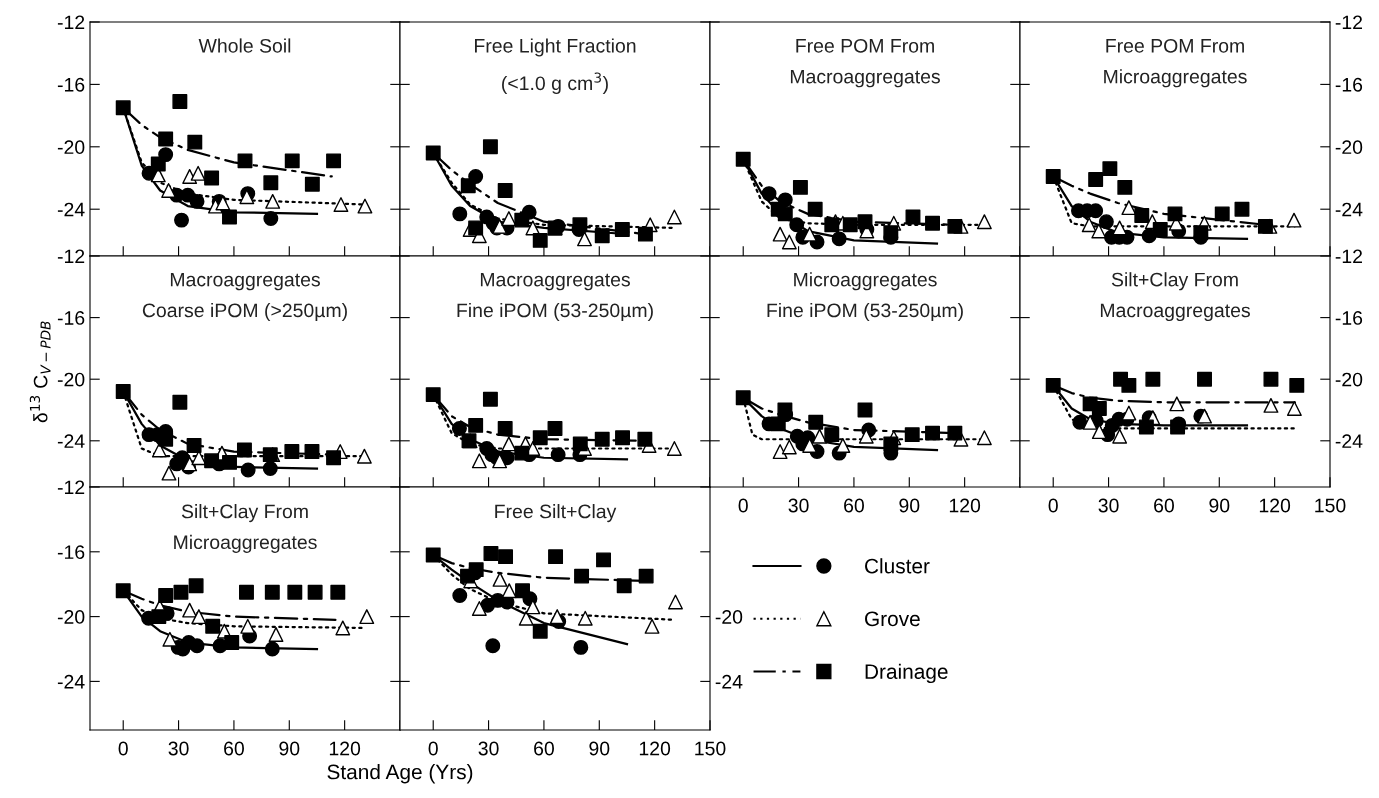 Image resolution: width=1379 pixels, height=798 pixels. What do you see at coordinates (555, 297) in the screenshot?
I see `text: Macroaggregates Fine iPOM (53-250µm)` at bounding box center [555, 297].